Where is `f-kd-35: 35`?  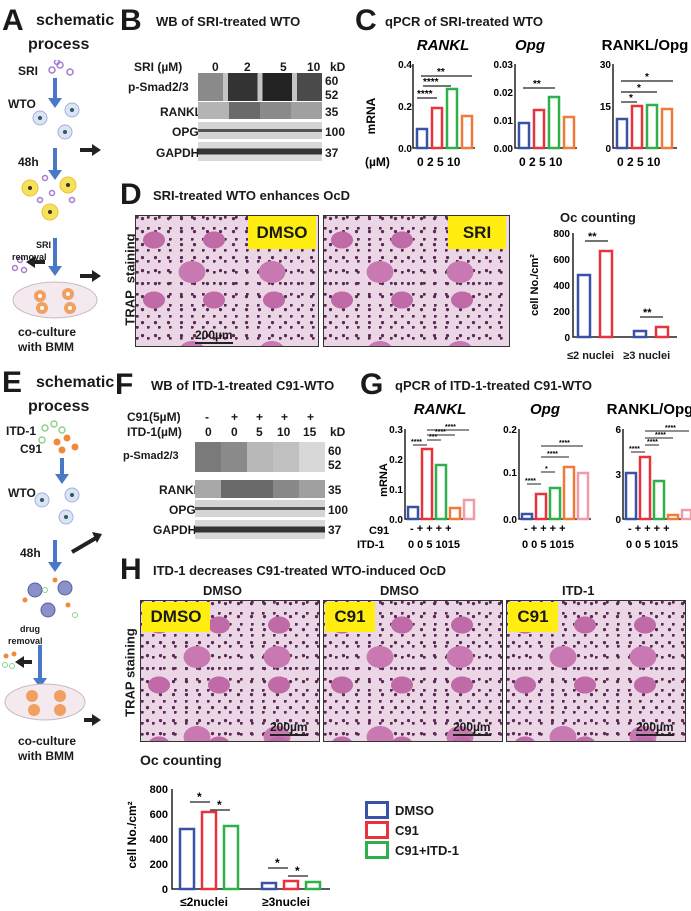
f-kd-35: 35 is located at coordinates (335, 490).